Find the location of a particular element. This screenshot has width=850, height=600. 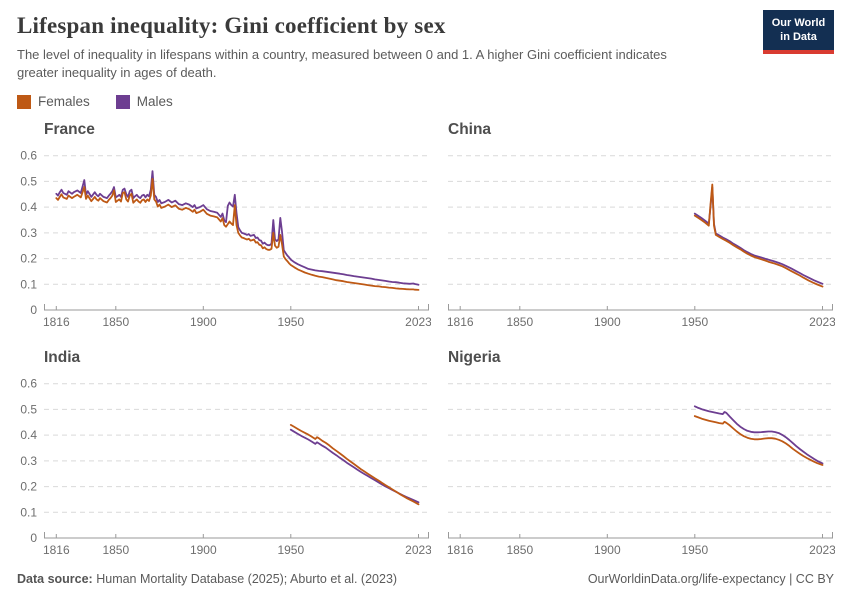

owid-url-link: OurWorldinData.org/life-expectancy is located at coordinates (686, 579).